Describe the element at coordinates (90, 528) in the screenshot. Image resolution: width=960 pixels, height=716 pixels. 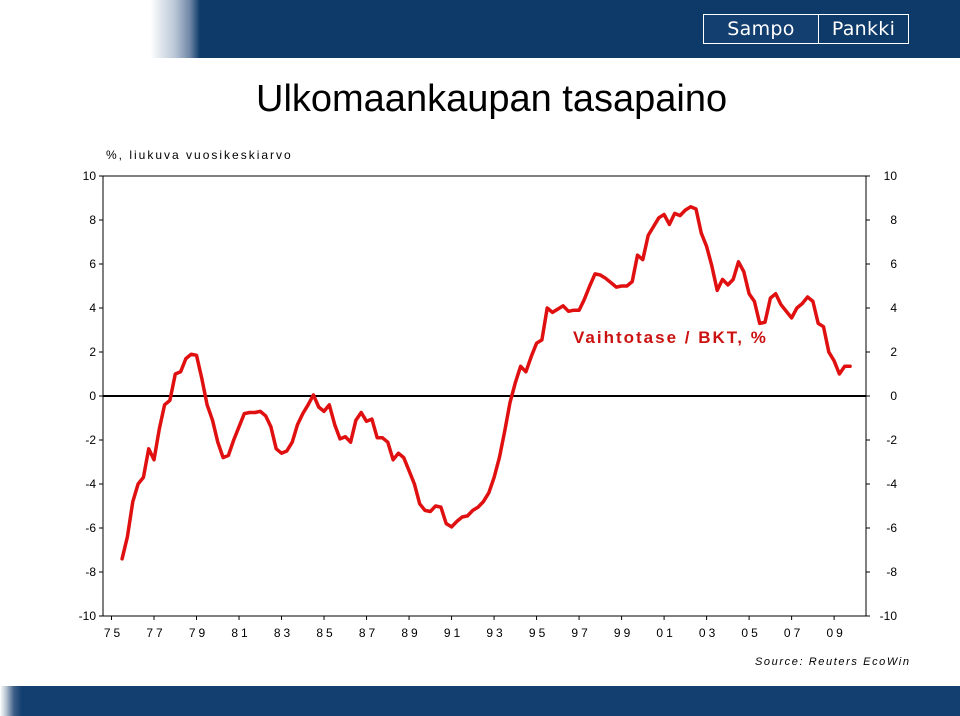
I see `y-tick-label-left: -6` at that location.